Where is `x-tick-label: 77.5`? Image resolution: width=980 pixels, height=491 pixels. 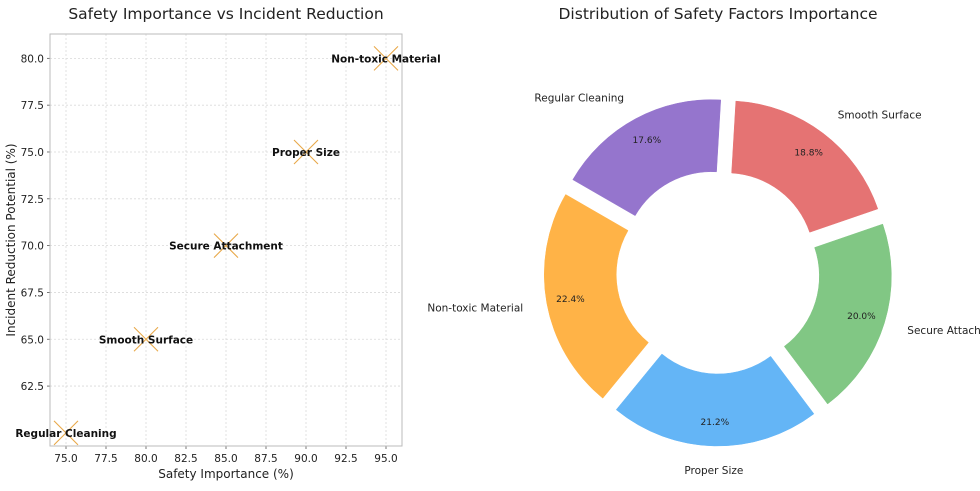
x-tick-label: 77.5 is located at coordinates (105, 459).